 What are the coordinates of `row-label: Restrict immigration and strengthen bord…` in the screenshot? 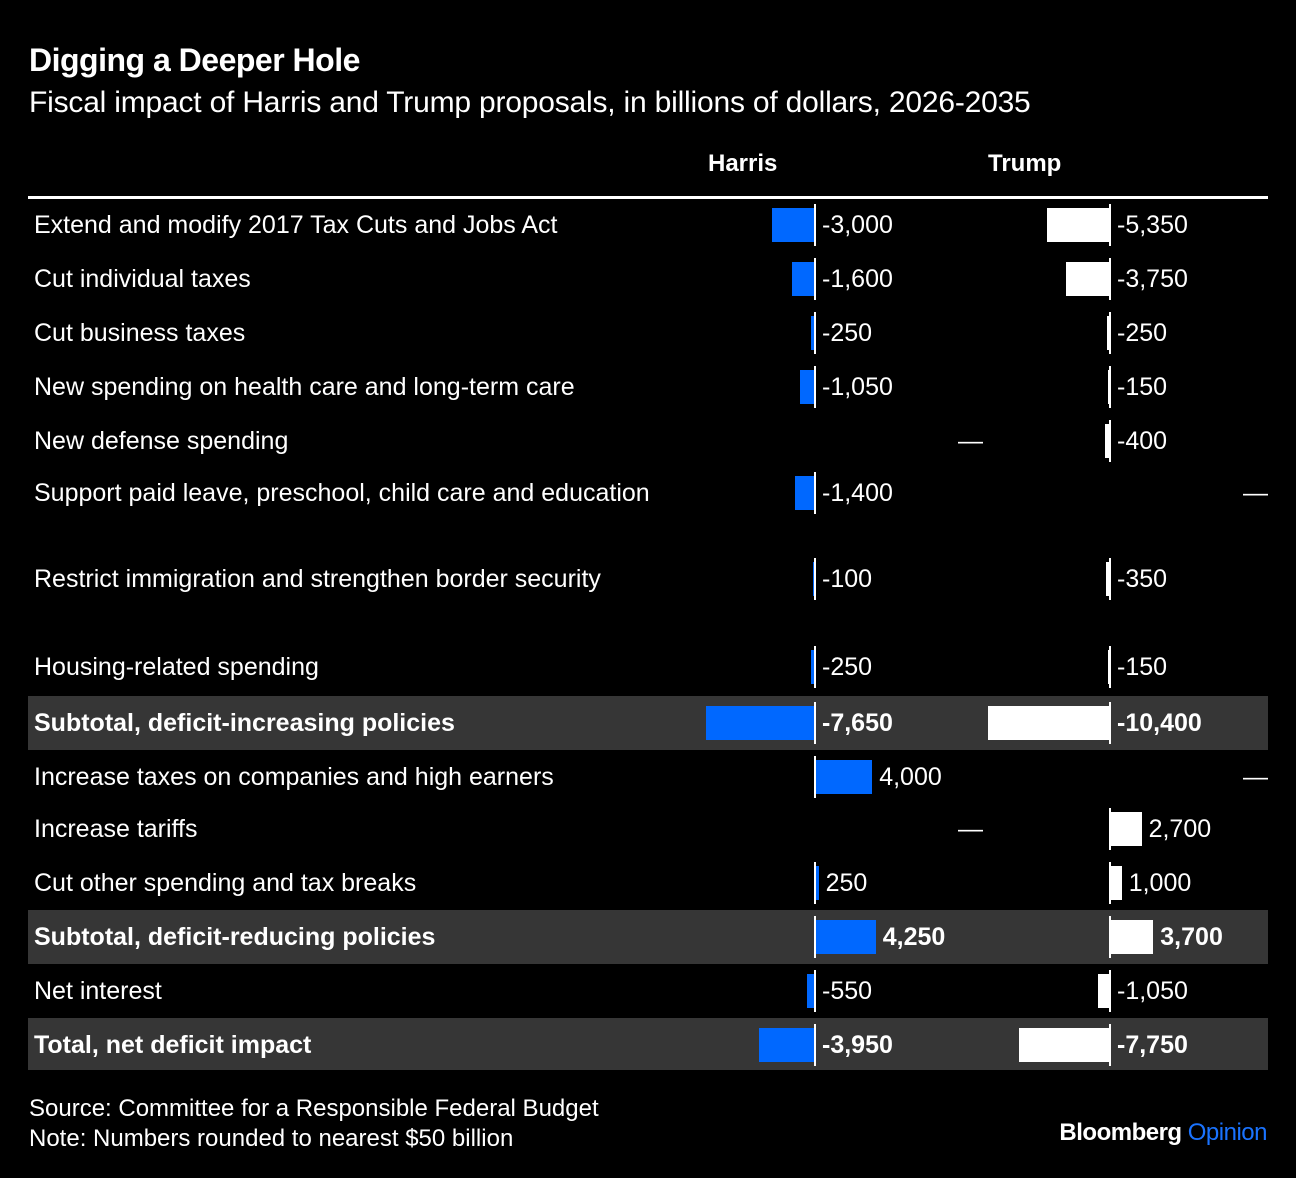 It's located at (317, 579).